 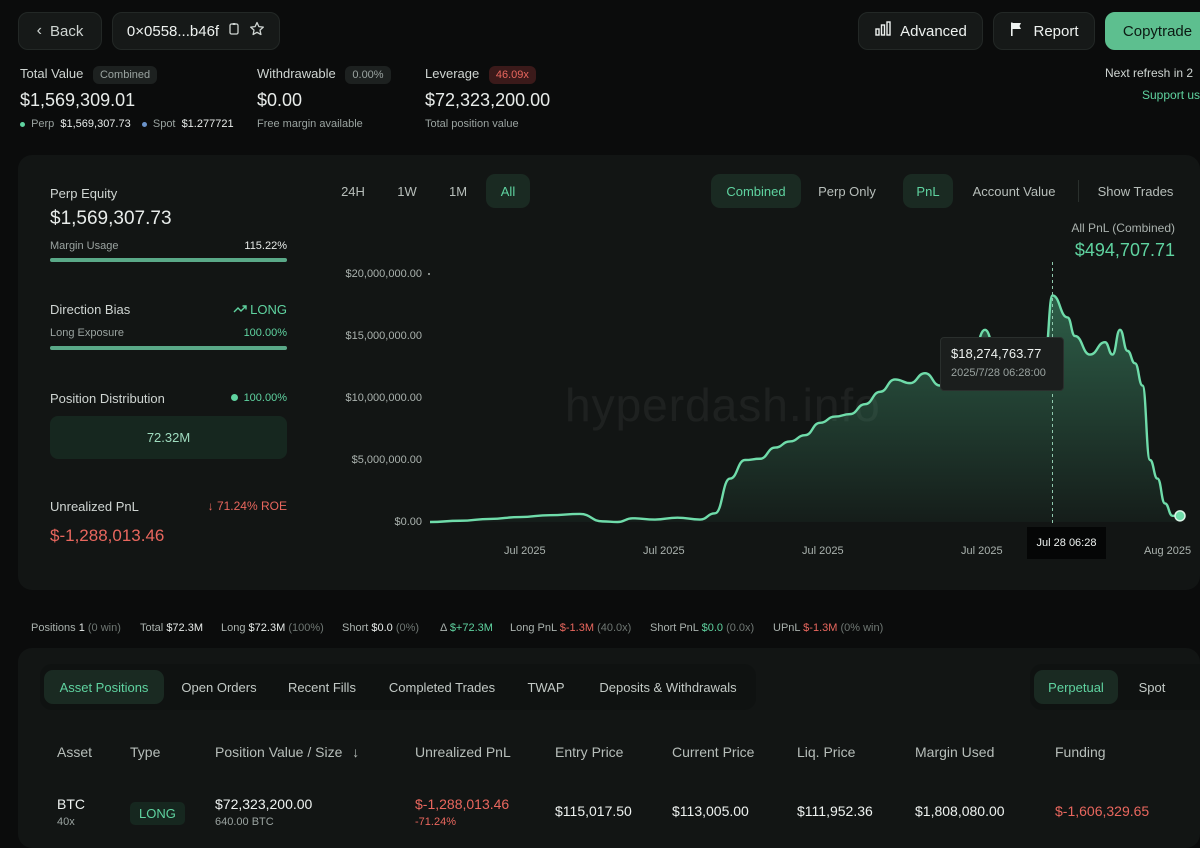 What do you see at coordinates (168, 260) in the screenshot?
I see `margin-usage-fill` at bounding box center [168, 260].